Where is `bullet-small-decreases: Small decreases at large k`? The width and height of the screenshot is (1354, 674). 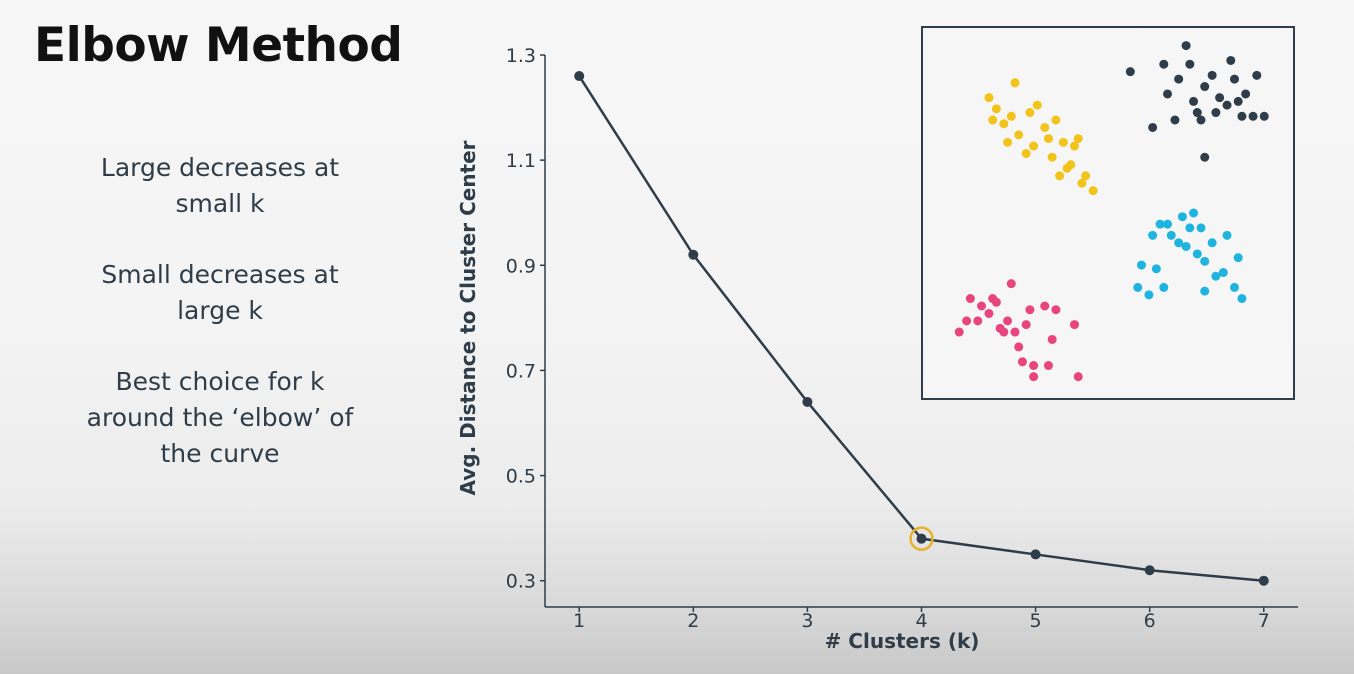 bullet-small-decreases: Small decreases at large k is located at coordinates (220, 292).